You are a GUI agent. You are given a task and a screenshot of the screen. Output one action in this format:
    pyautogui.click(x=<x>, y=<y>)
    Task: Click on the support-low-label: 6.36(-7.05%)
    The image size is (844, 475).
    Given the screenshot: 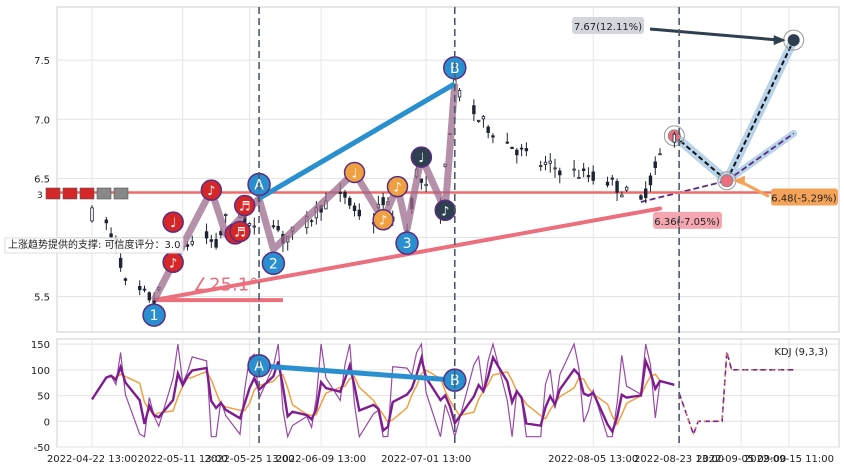 What is the action you would take?
    pyautogui.click(x=687, y=222)
    